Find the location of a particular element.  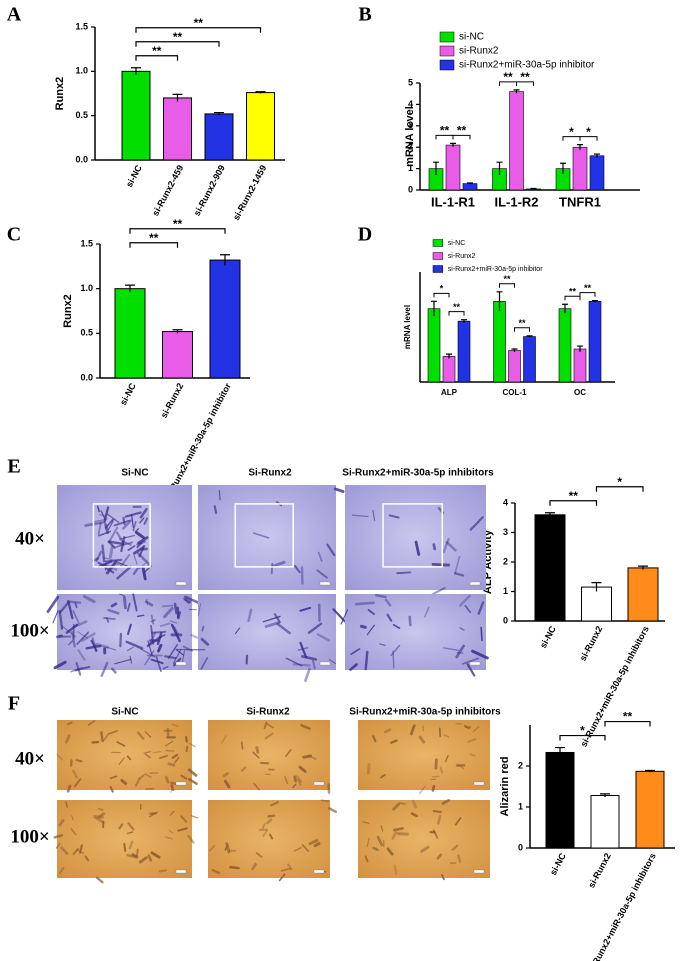

x-tick-label: si-Runx2-909 is located at coordinates (209, 190).